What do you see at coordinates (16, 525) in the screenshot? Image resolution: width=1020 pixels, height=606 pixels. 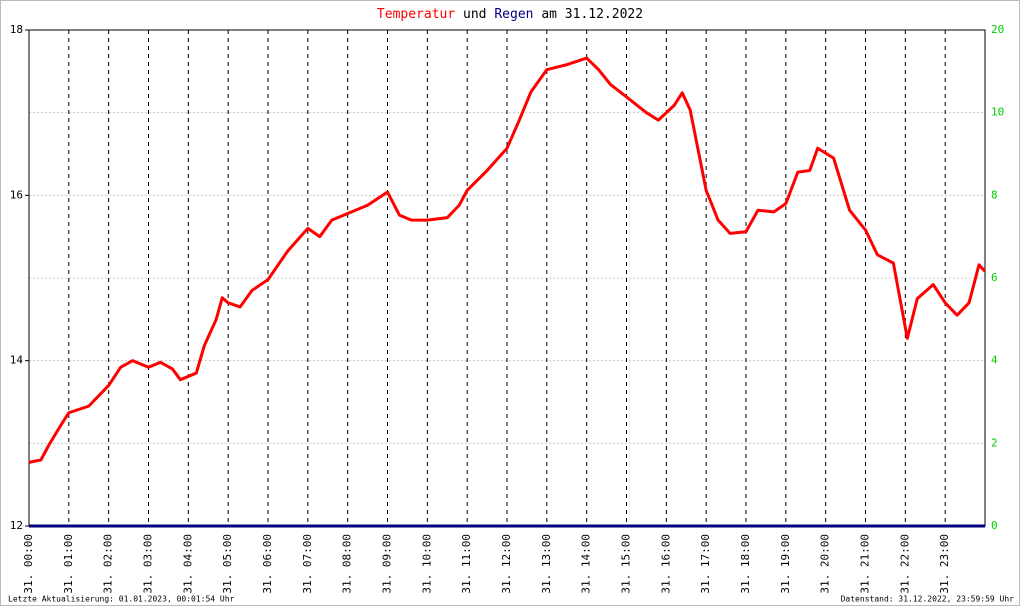 I see `y-tick-label: 12` at bounding box center [16, 525].